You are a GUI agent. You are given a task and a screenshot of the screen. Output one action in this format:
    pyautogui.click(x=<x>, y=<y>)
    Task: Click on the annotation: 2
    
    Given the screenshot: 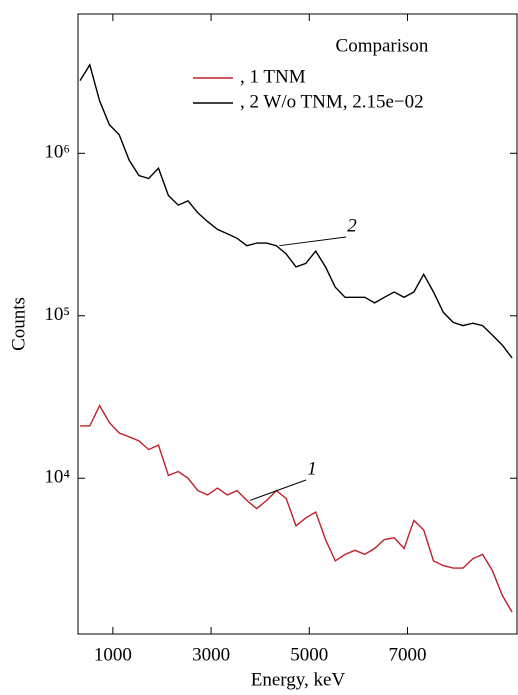 What is the action you would take?
    pyautogui.click(x=352, y=225)
    